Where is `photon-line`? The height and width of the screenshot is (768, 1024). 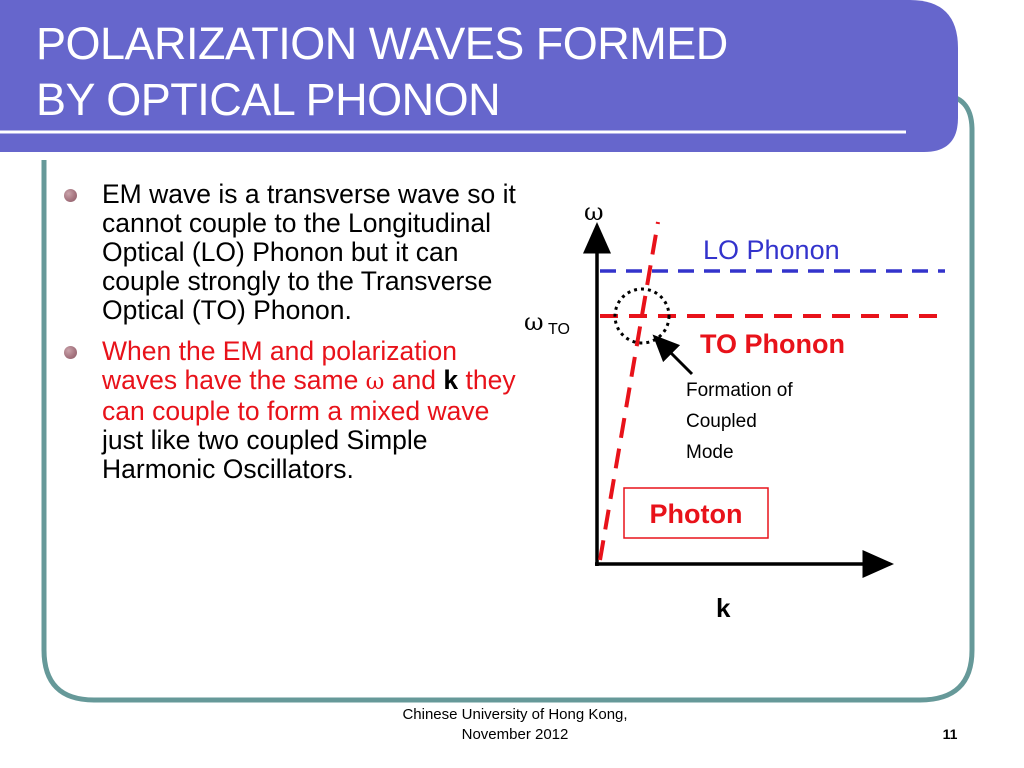
photon-line is located at coordinates (629, 391).